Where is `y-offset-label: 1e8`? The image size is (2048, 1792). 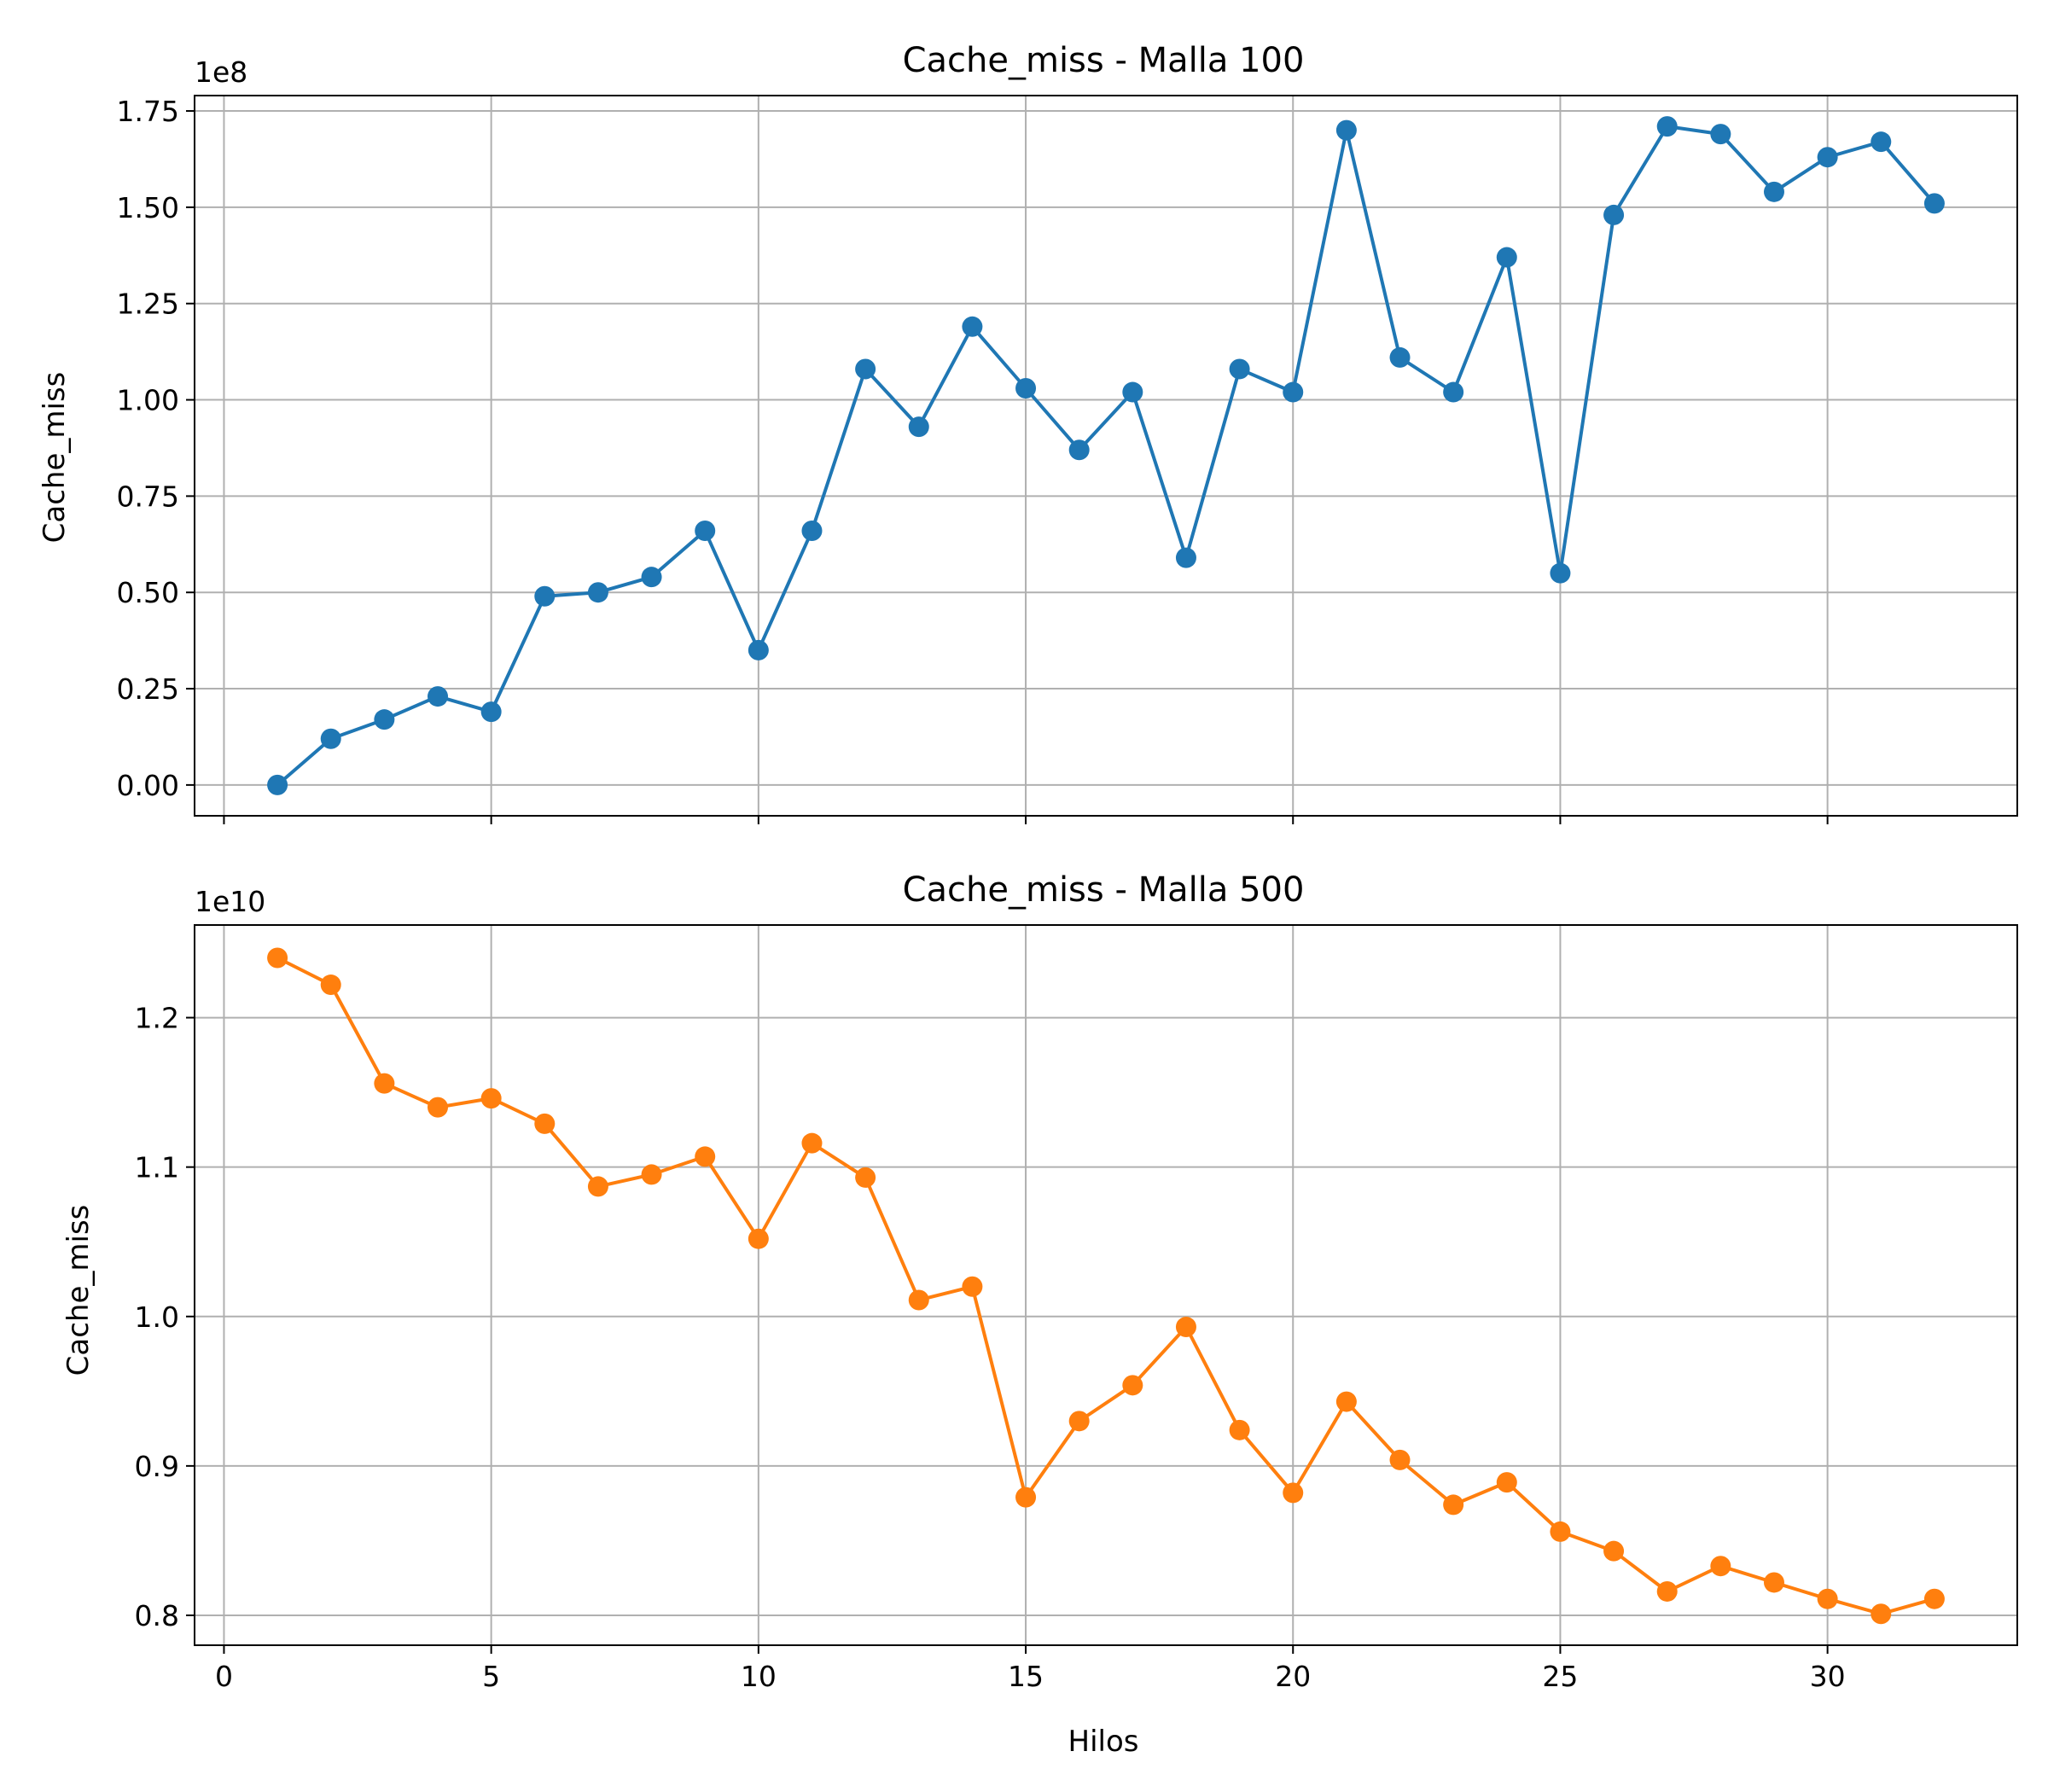 y-offset-label: 1e8 is located at coordinates (221, 72).